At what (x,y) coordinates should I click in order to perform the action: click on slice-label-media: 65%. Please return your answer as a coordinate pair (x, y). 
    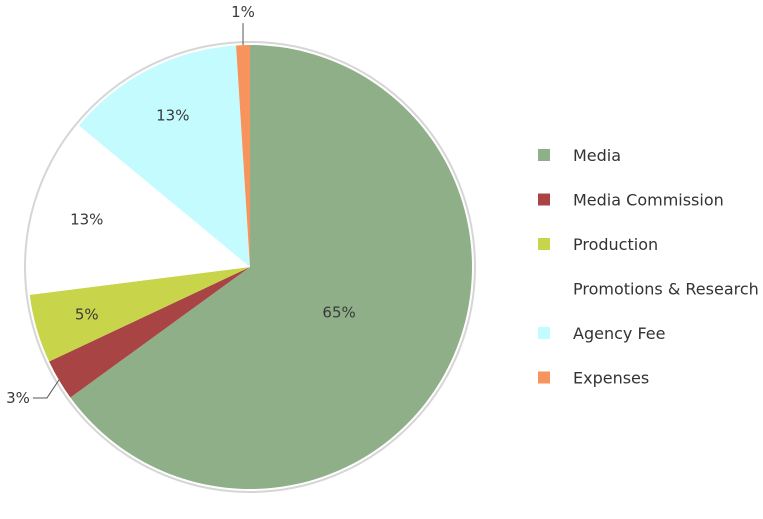
    Looking at the image, I should click on (338, 312).